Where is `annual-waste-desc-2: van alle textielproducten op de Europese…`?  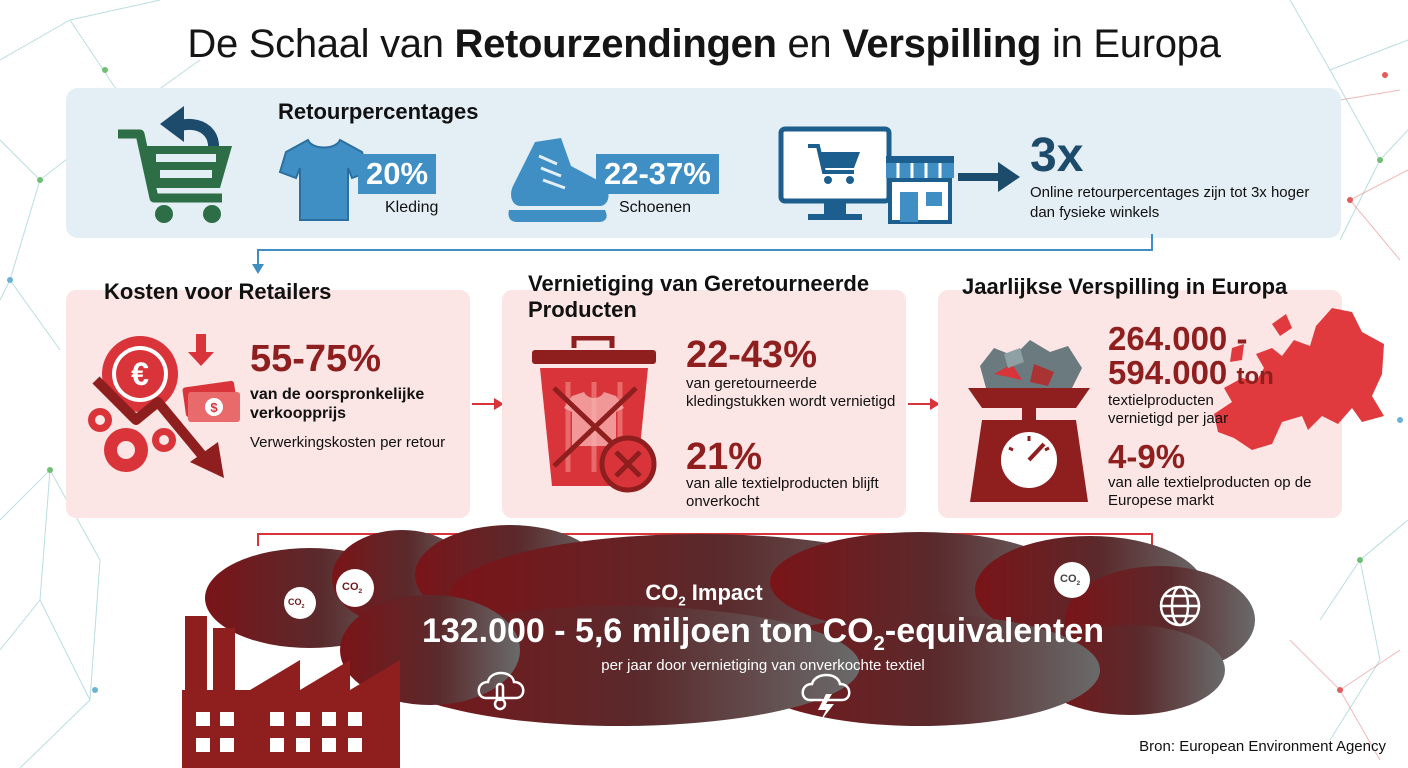 annual-waste-desc-2: van alle textielproducten op de Europese… is located at coordinates (1210, 491).